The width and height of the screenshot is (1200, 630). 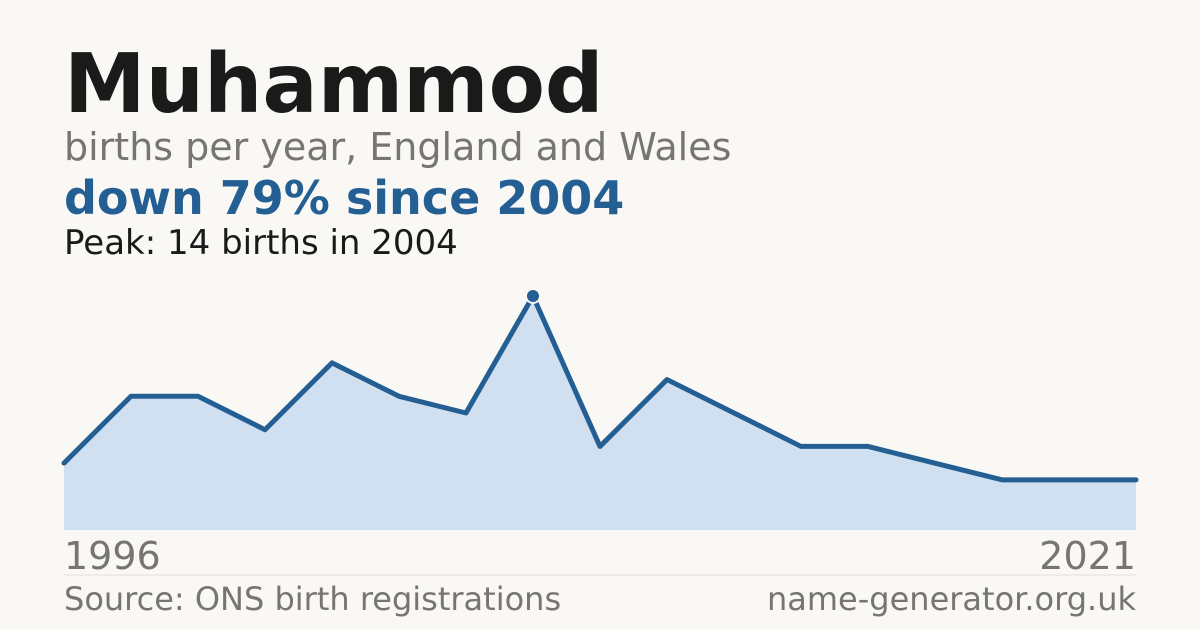 What do you see at coordinates (344, 198) in the screenshot?
I see `headline: down 79% since 2004` at bounding box center [344, 198].